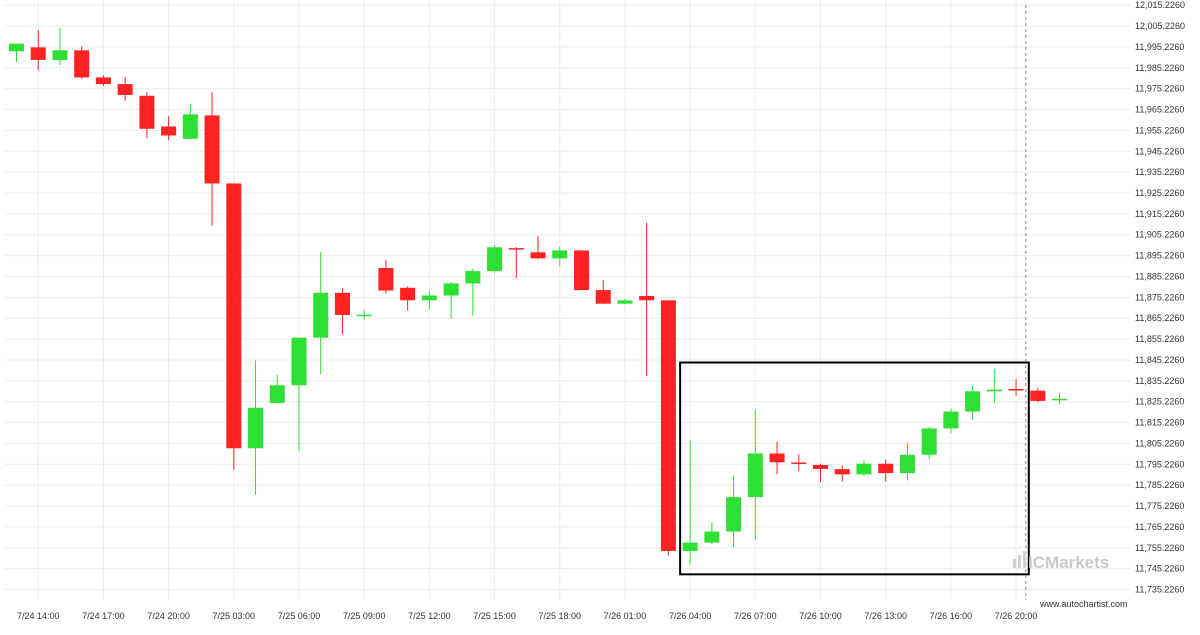 The width and height of the screenshot is (1200, 635). I want to click on x-tick-label: 7/25 15:00, so click(494, 616).